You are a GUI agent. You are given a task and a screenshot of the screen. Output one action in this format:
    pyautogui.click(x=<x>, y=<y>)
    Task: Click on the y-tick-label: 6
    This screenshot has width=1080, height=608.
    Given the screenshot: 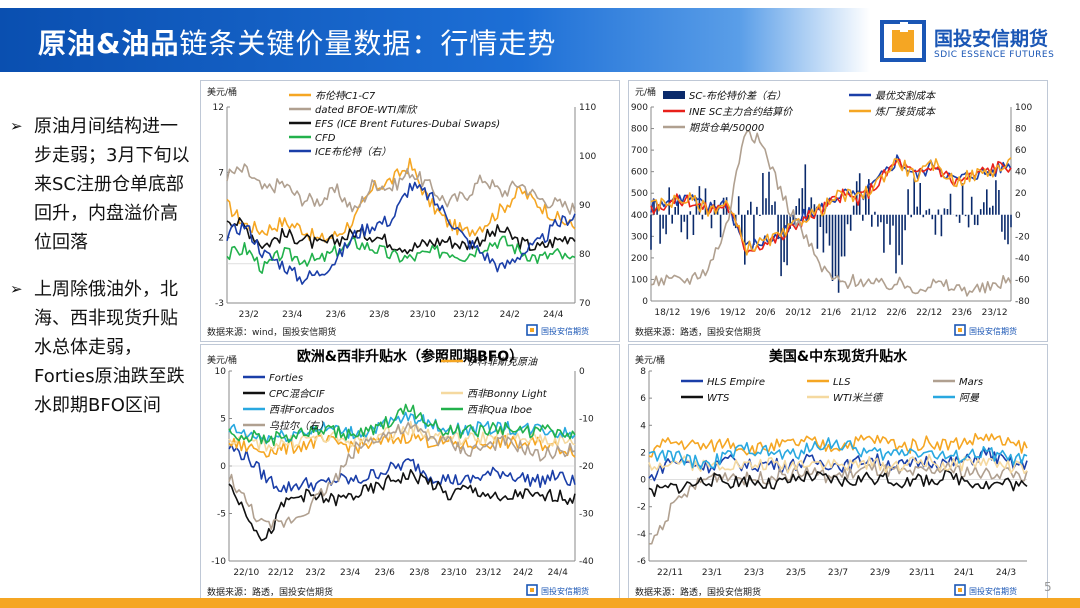 What is the action you would take?
    pyautogui.click(x=643, y=399)
    